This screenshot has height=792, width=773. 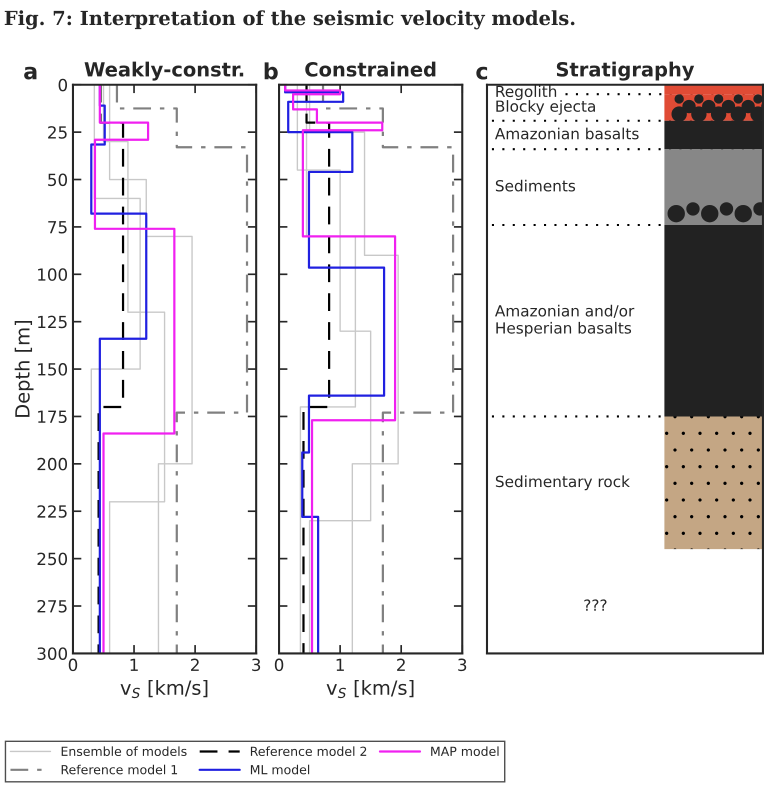 What do you see at coordinates (53, 653) in the screenshot?
I see `y-tick-label: 300` at bounding box center [53, 653].